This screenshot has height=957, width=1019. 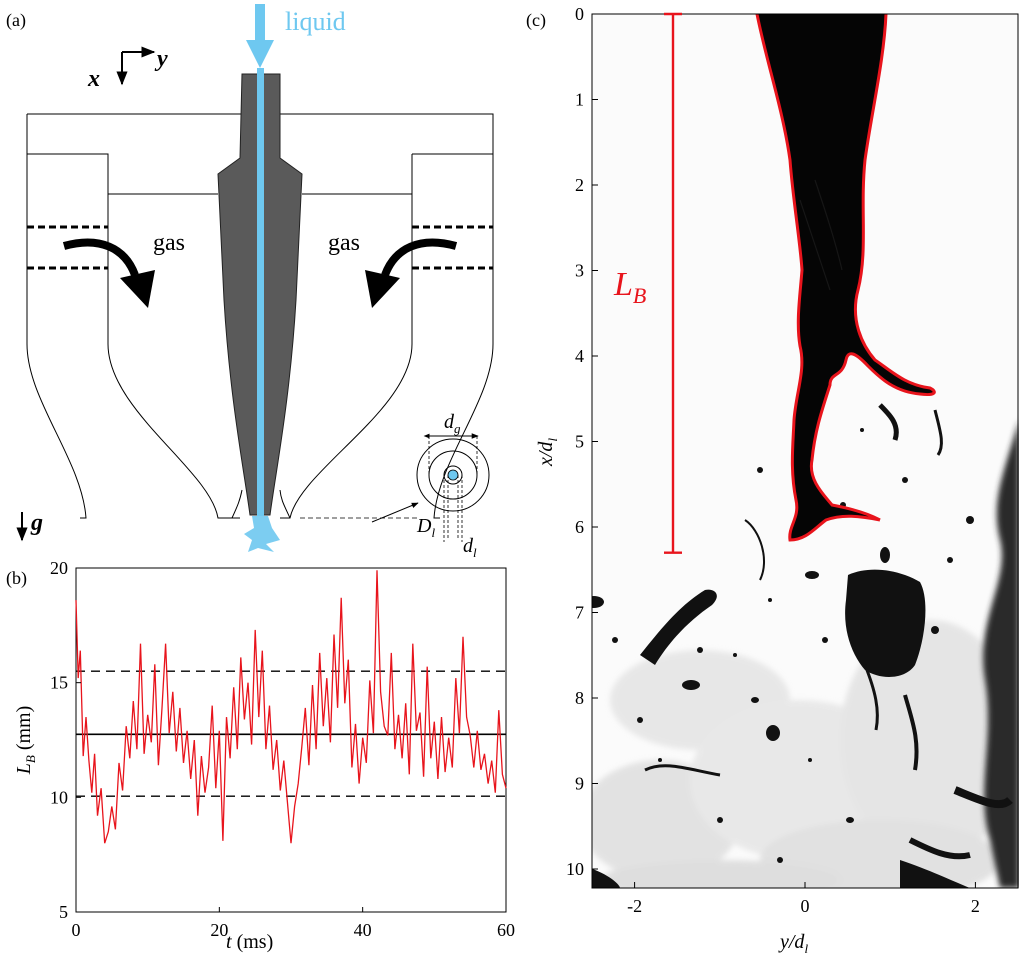 I want to click on liquid-spray, so click(x=262, y=534).